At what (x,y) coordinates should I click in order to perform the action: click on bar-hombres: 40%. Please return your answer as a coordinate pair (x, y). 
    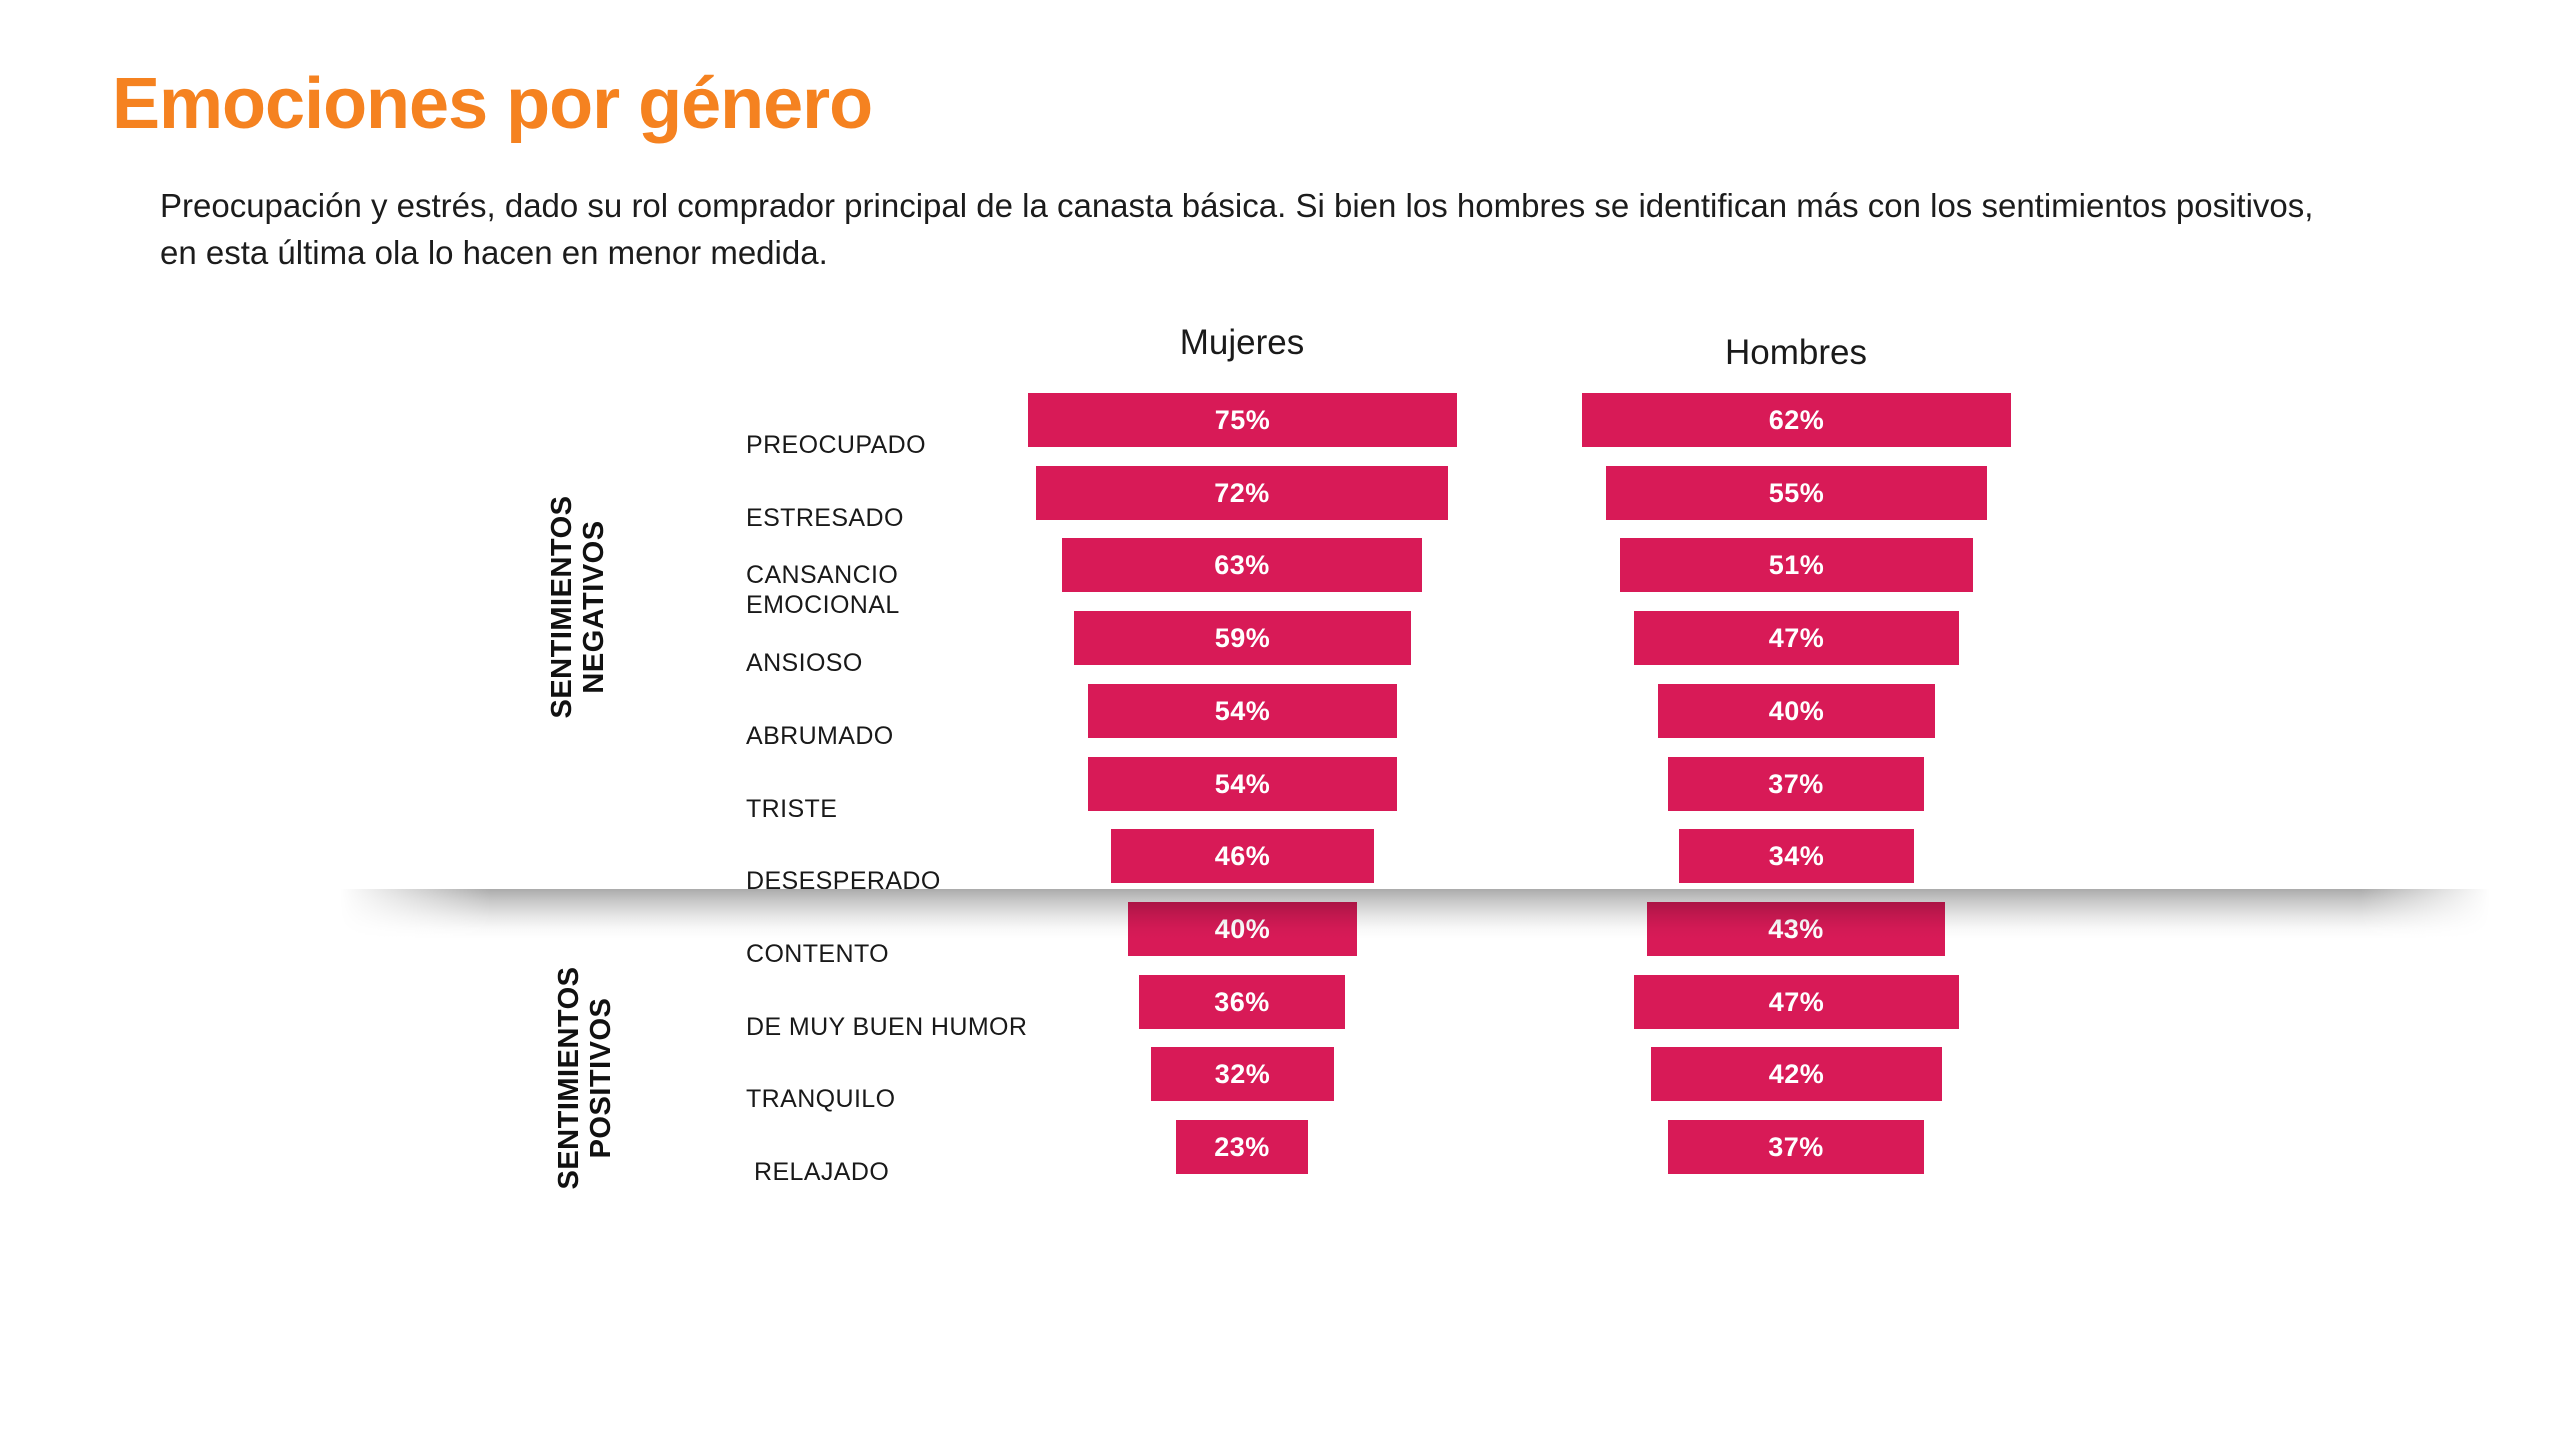
    Looking at the image, I should click on (1796, 711).